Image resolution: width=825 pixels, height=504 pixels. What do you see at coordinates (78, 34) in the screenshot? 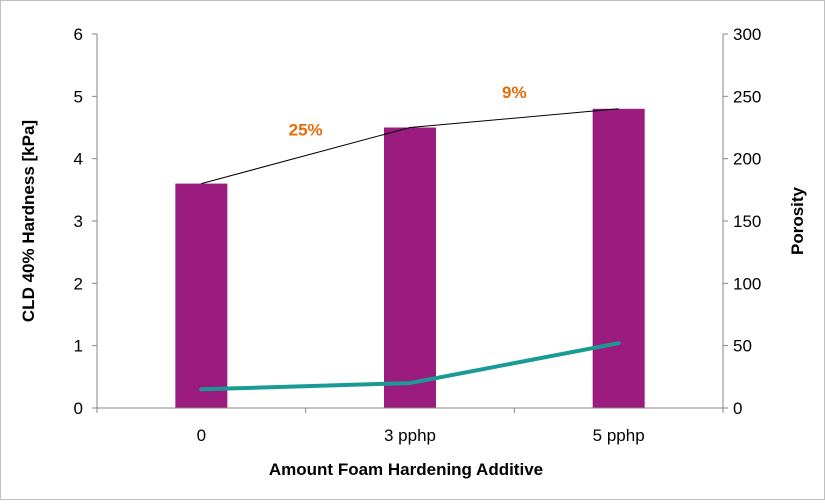
I see `y-tick-label-6: 6` at bounding box center [78, 34].